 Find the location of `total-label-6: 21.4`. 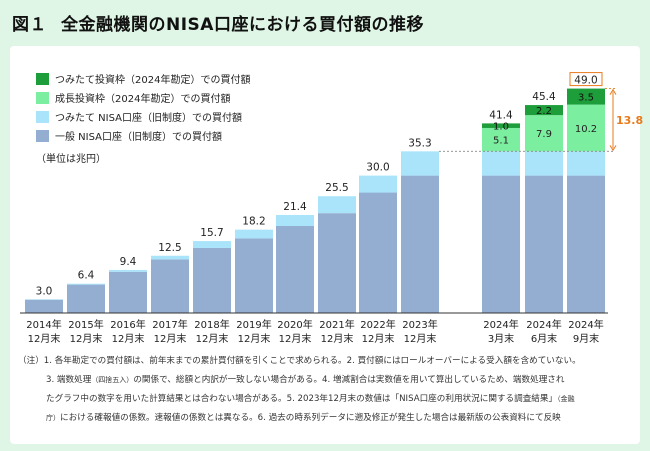

total-label-6: 21.4 is located at coordinates (295, 207).